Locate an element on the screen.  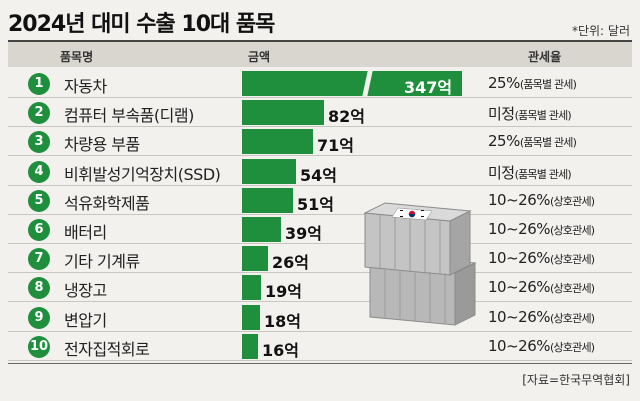
table-row: 3 차량용 부품 71억 25%(품목별 관세) is located at coordinates (320, 142).